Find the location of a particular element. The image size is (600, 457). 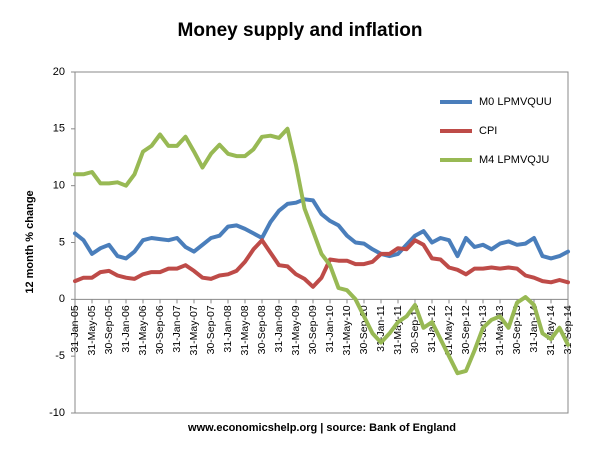

x-tick-label: 31-May-07 is located at coordinates (194, 330).